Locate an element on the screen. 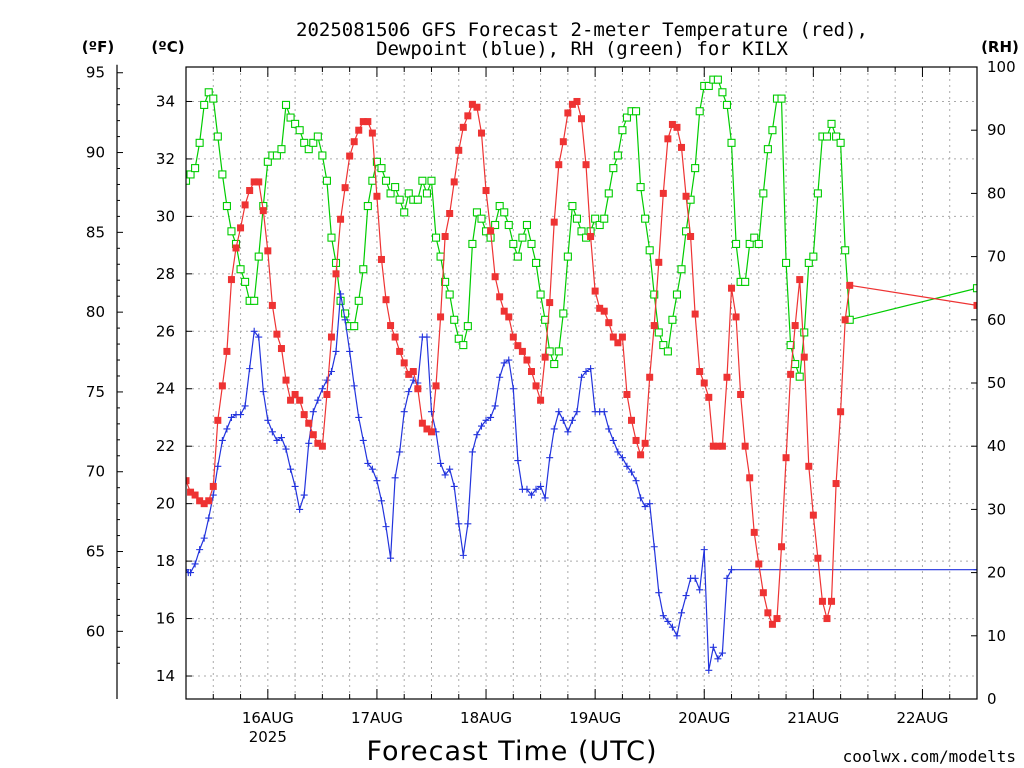  rh-tick-label: 90 is located at coordinates (996, 130).